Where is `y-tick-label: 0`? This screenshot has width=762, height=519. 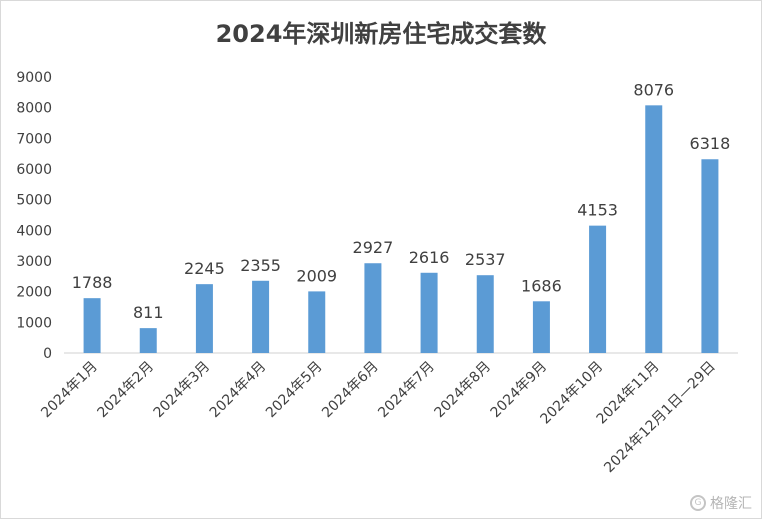 y-tick-label: 0 is located at coordinates (47, 354).